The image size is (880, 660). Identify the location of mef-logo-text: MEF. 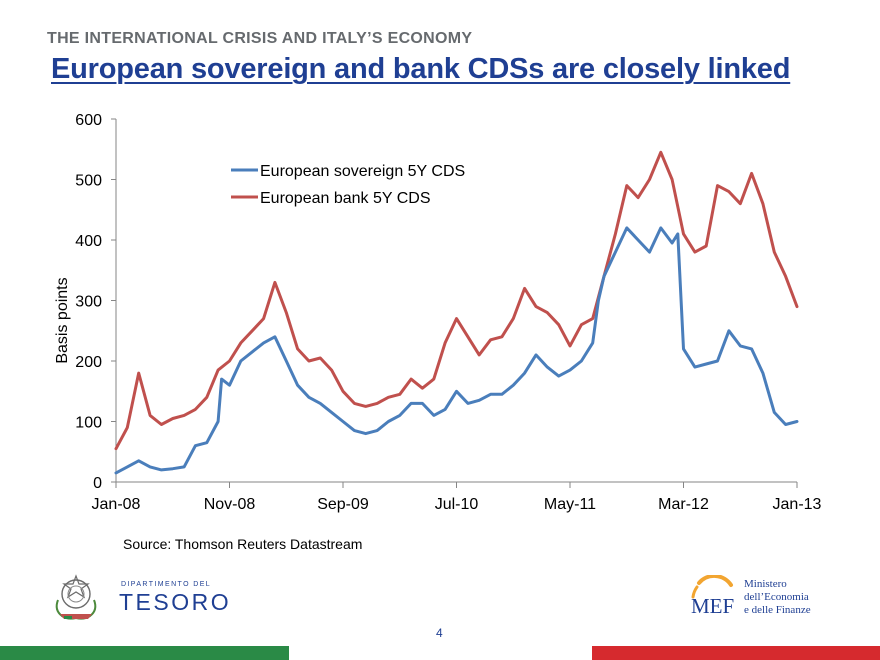
(712, 606).